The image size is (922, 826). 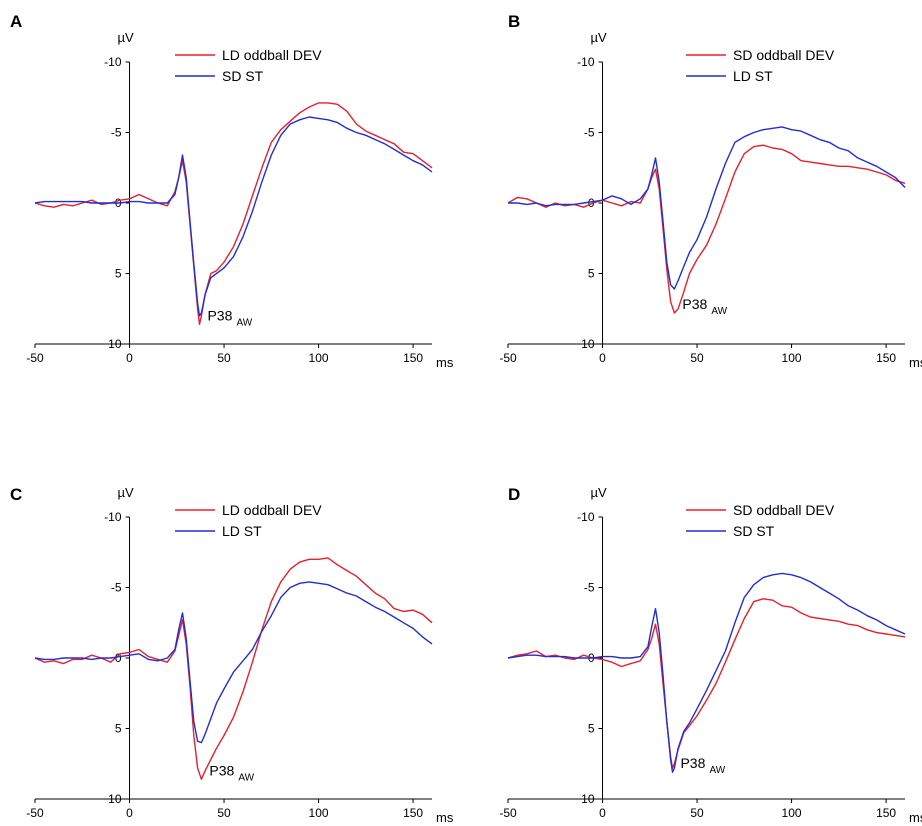 I want to click on panel-letter: B, so click(x=514, y=21).